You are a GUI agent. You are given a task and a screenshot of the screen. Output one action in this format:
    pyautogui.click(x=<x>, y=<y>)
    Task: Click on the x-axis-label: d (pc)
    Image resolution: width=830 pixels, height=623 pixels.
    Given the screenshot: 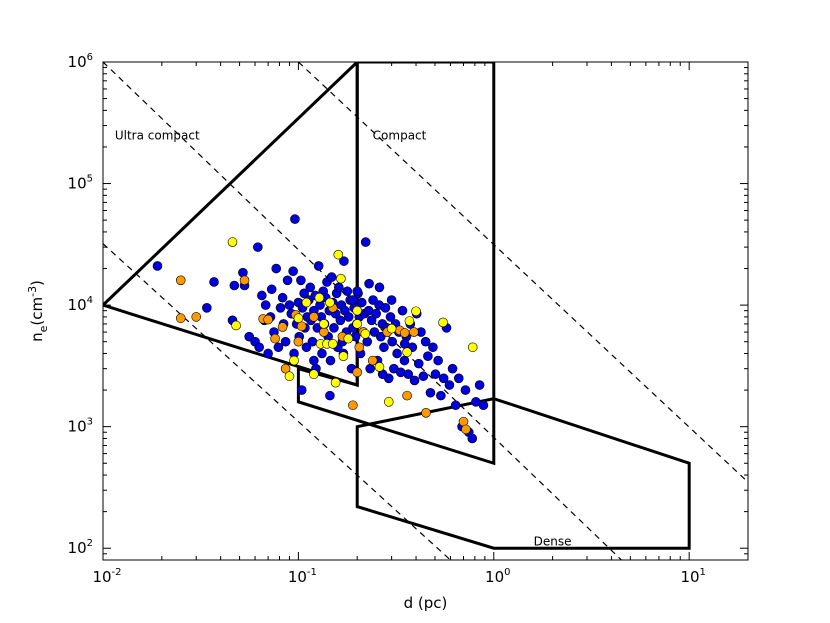 What is the action you would take?
    pyautogui.click(x=426, y=603)
    